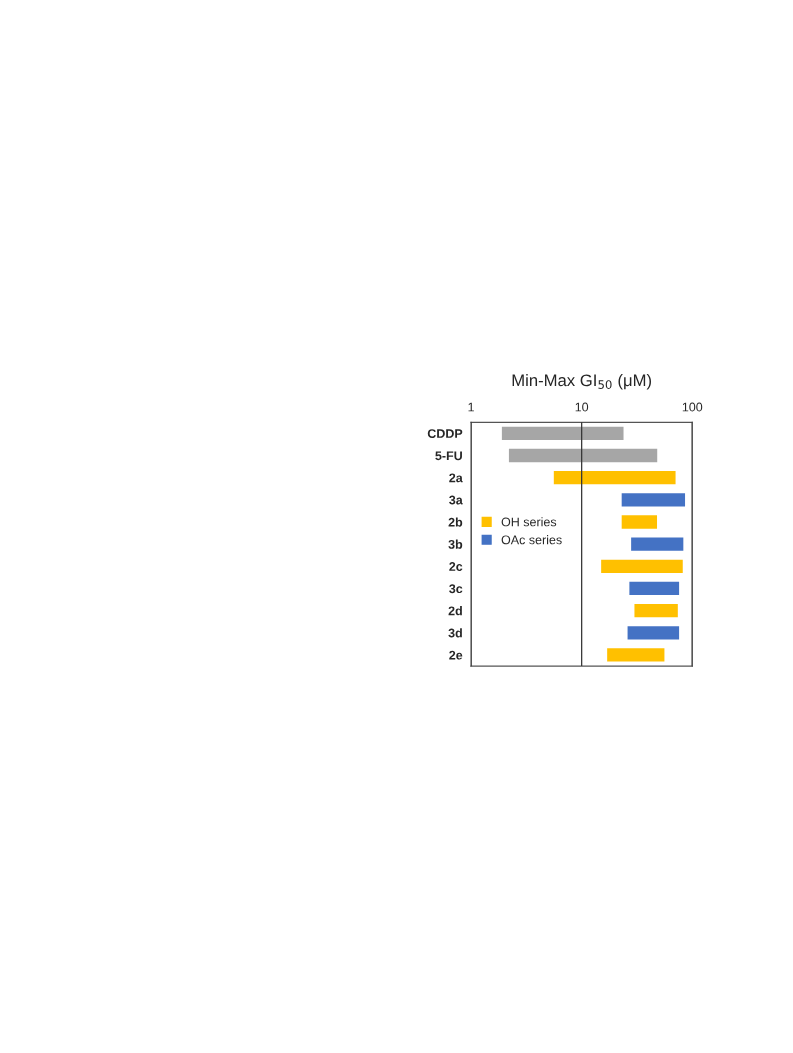 The image size is (793, 1053). Describe the element at coordinates (471, 407) in the screenshot. I see `x-tick-label: 1` at that location.